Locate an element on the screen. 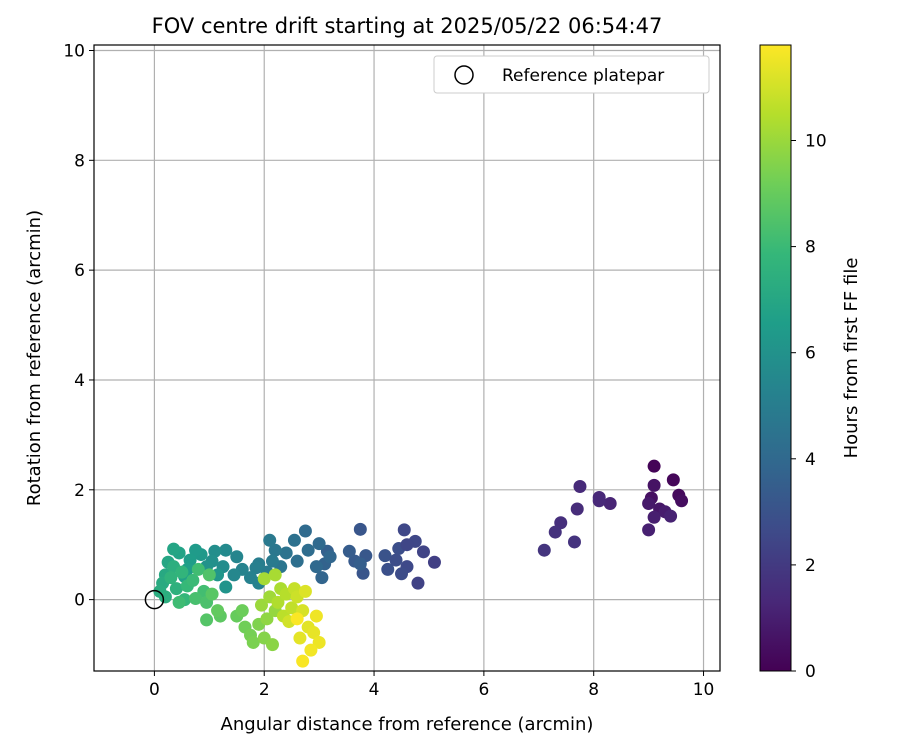 The width and height of the screenshot is (900, 750). legend-label: Reference platepar is located at coordinates (583, 76).